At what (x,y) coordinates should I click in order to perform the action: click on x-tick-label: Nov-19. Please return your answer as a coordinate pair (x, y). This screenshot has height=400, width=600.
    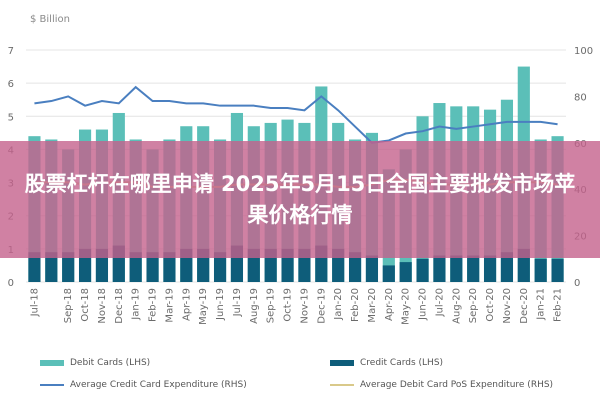
    Looking at the image, I should click on (304, 306).